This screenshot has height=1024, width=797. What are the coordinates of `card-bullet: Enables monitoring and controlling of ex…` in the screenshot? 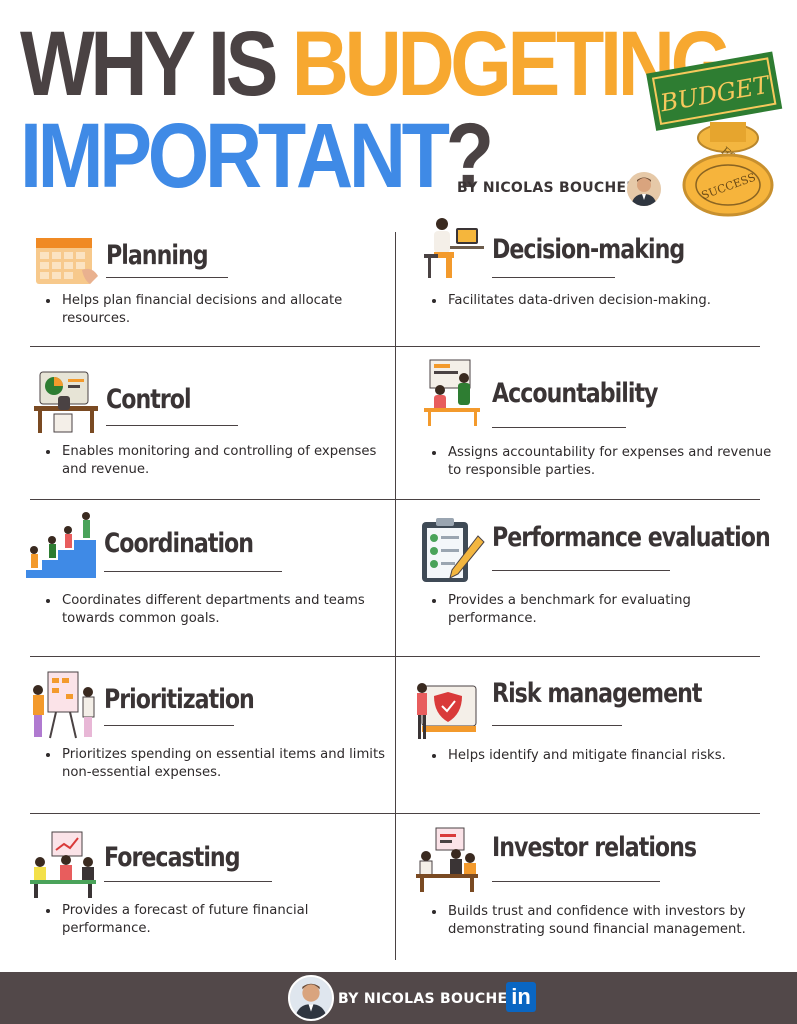 It's located at (221, 461).